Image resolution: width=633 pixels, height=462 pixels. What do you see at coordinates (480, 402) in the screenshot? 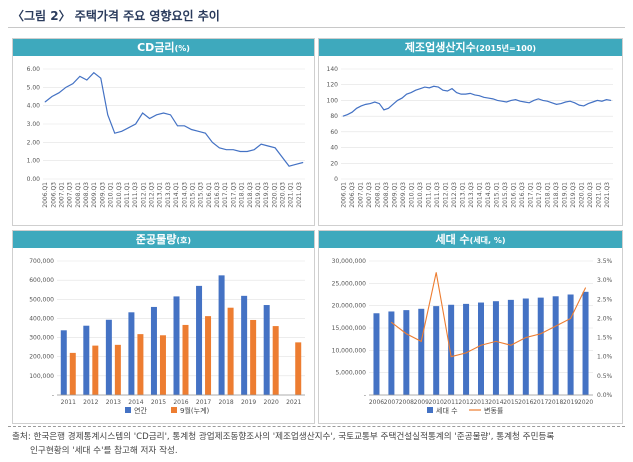
I see `households-x-tick: 2013` at bounding box center [480, 402].